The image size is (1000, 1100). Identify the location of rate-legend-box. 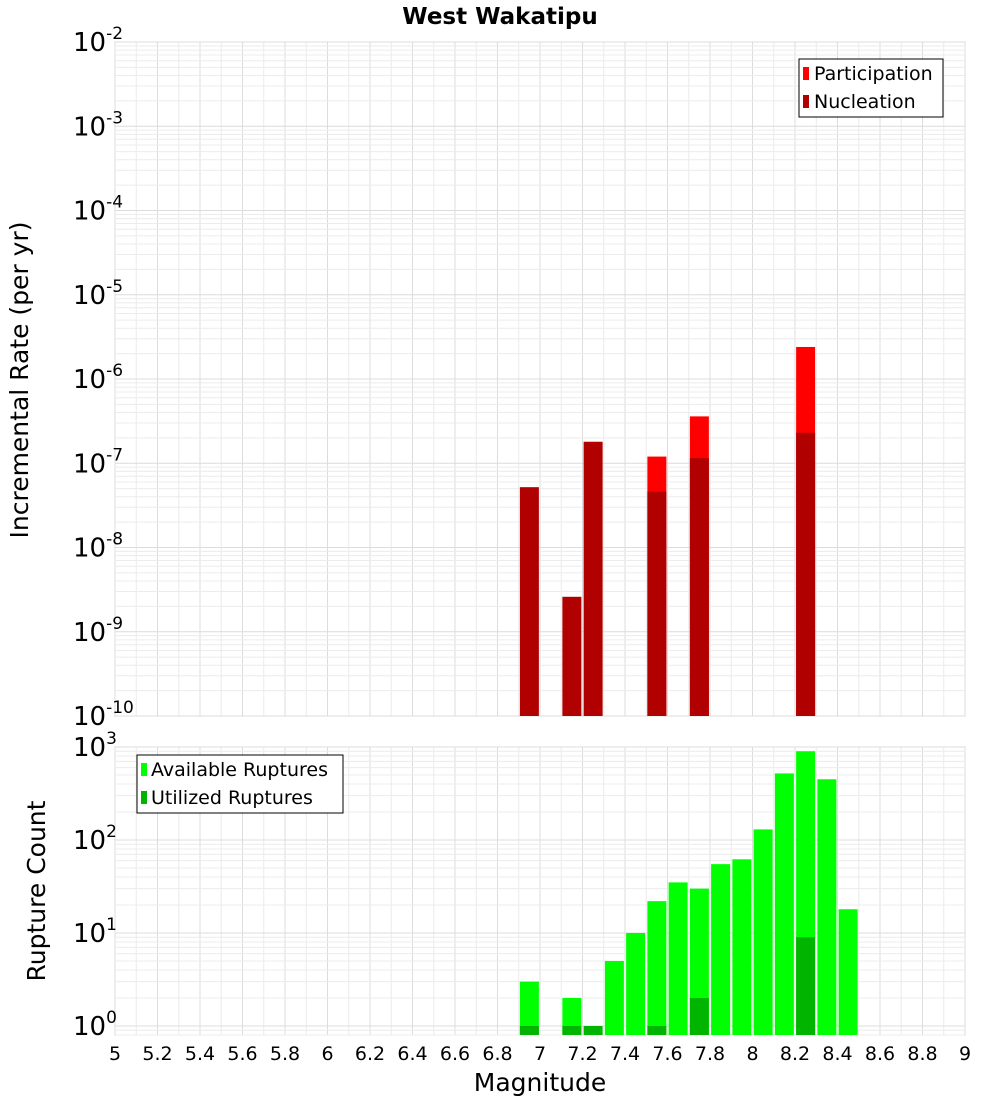
(871, 88).